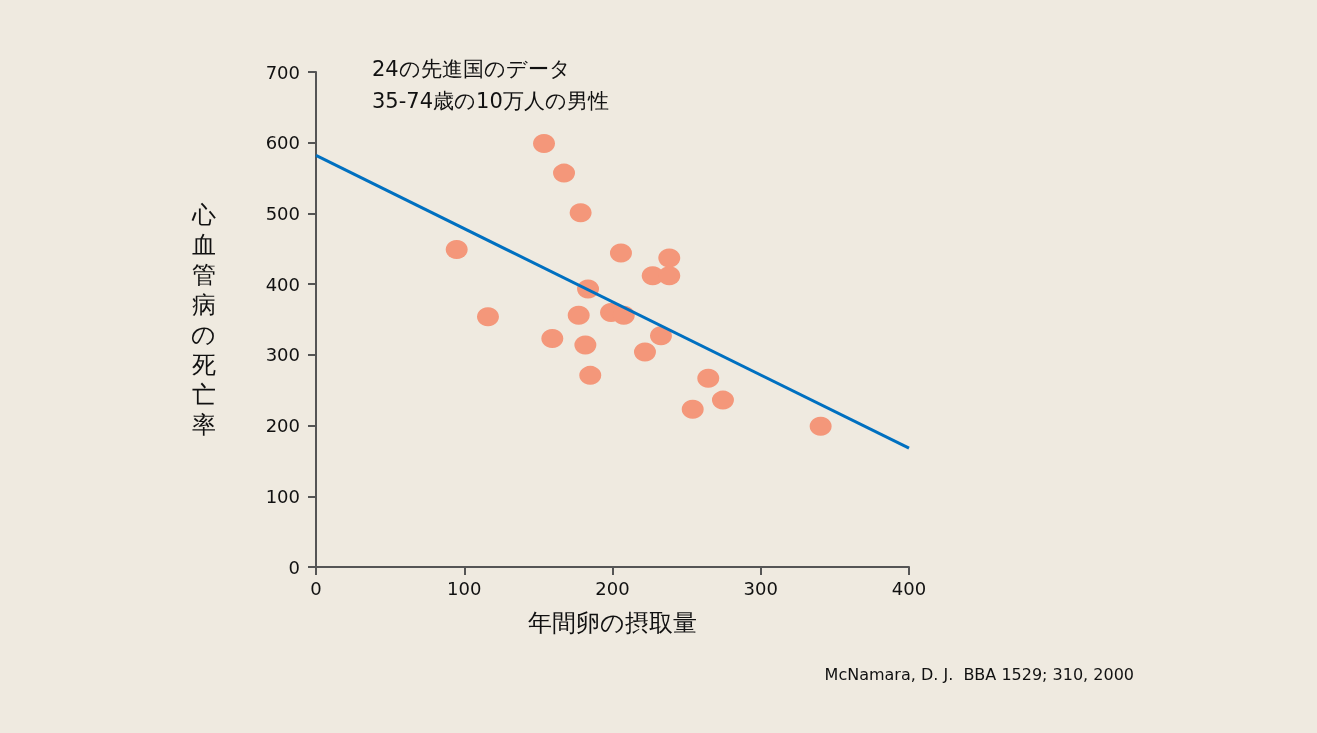  What do you see at coordinates (612, 623) in the screenshot?
I see `x-axis-title: 年間卵の摂取量` at bounding box center [612, 623].